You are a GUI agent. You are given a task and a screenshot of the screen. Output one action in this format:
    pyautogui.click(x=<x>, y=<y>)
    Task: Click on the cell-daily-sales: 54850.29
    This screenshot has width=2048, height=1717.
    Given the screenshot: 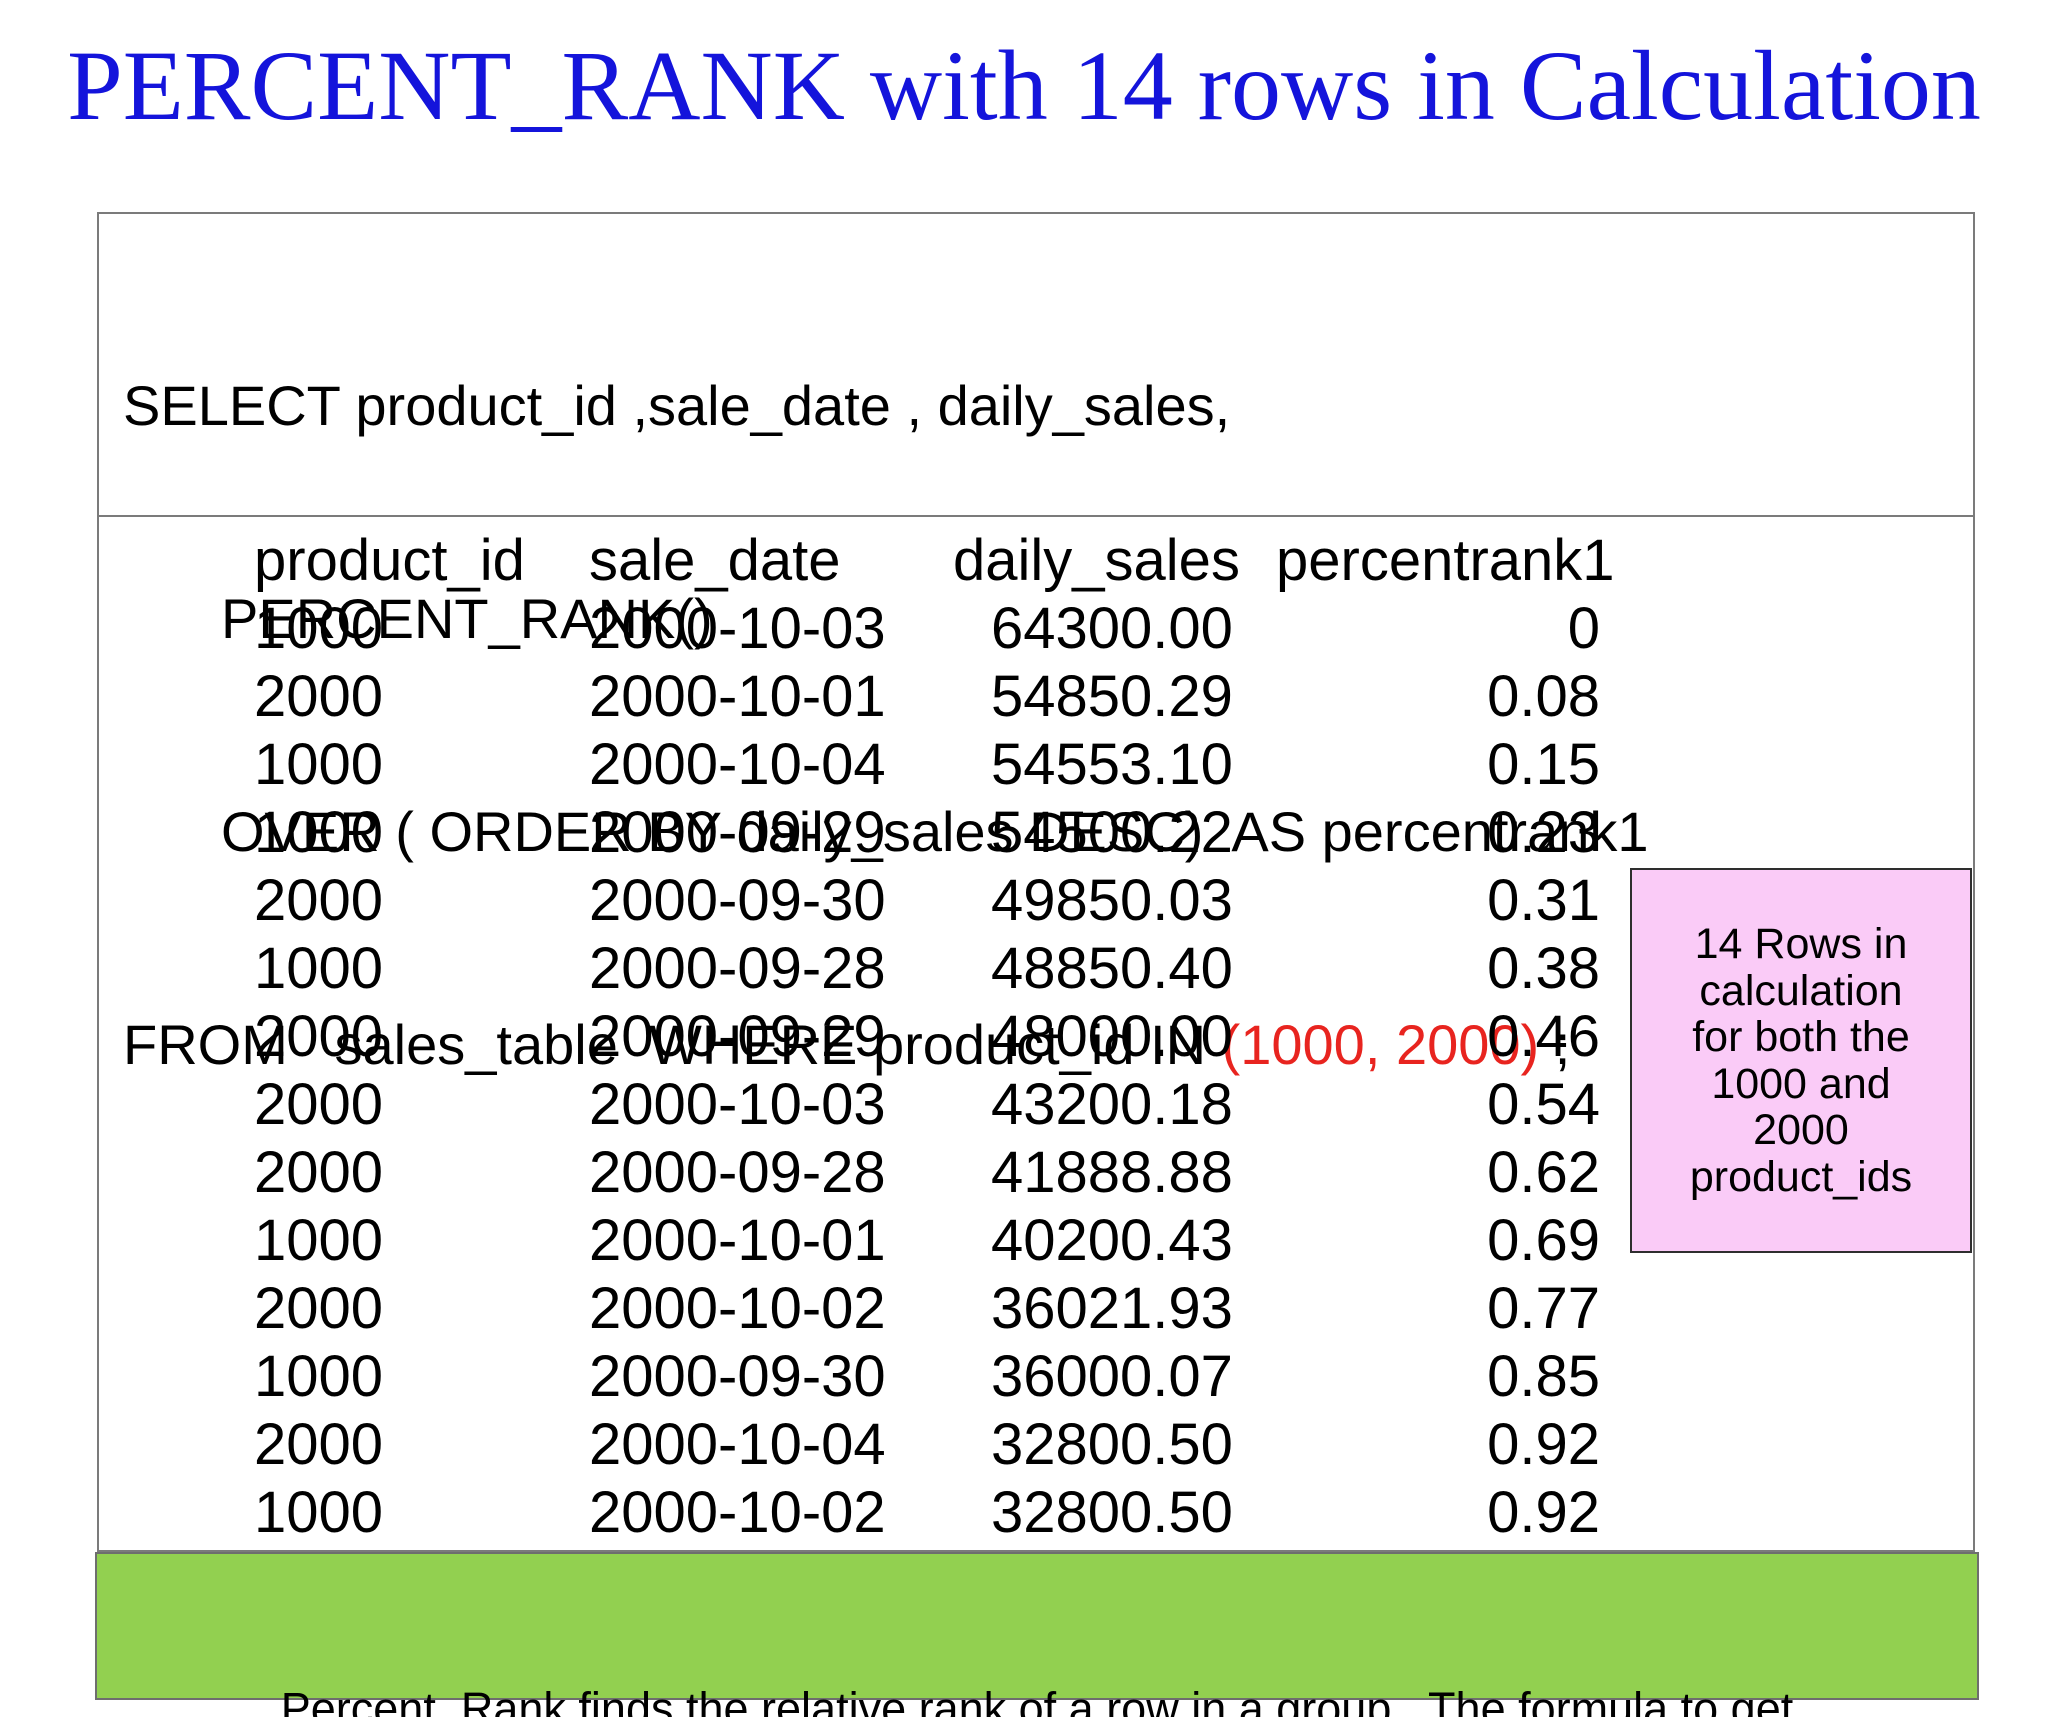 What is the action you would take?
    pyautogui.click(x=1112, y=696)
    